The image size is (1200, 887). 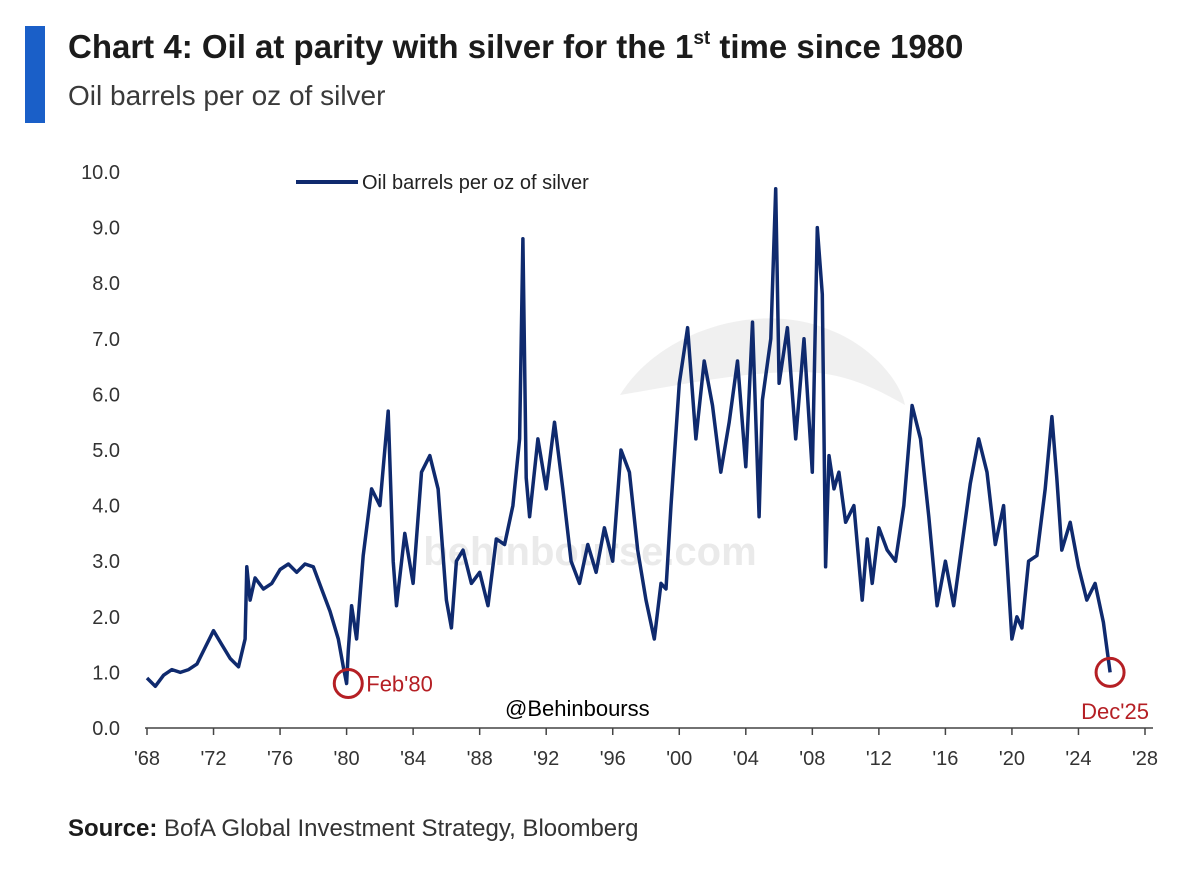 What do you see at coordinates (613, 759) in the screenshot?
I see `x-tick-label: '96` at bounding box center [613, 759].